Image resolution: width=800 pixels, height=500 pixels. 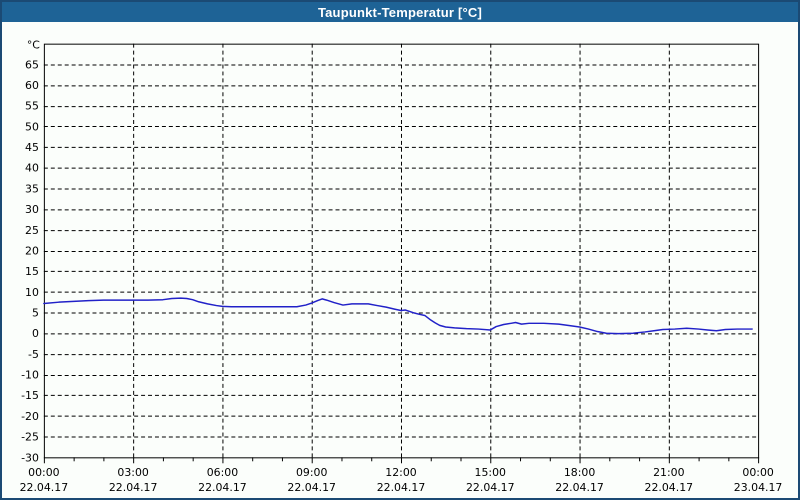 What do you see at coordinates (35, 333) in the screenshot?
I see `y-axis-label: 0` at bounding box center [35, 333].